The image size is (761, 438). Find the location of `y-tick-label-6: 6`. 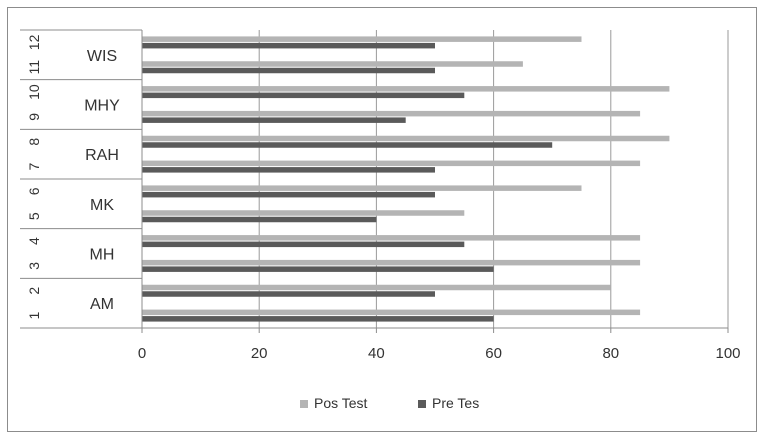

y-tick-label-6: 6 is located at coordinates (34, 191).